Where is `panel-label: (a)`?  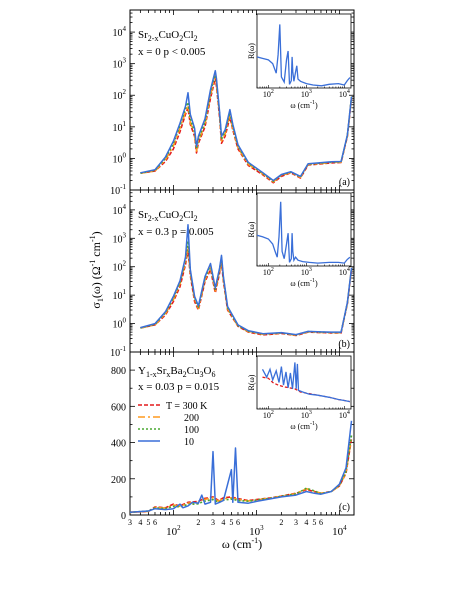 panel-label: (a) is located at coordinates (344, 182).